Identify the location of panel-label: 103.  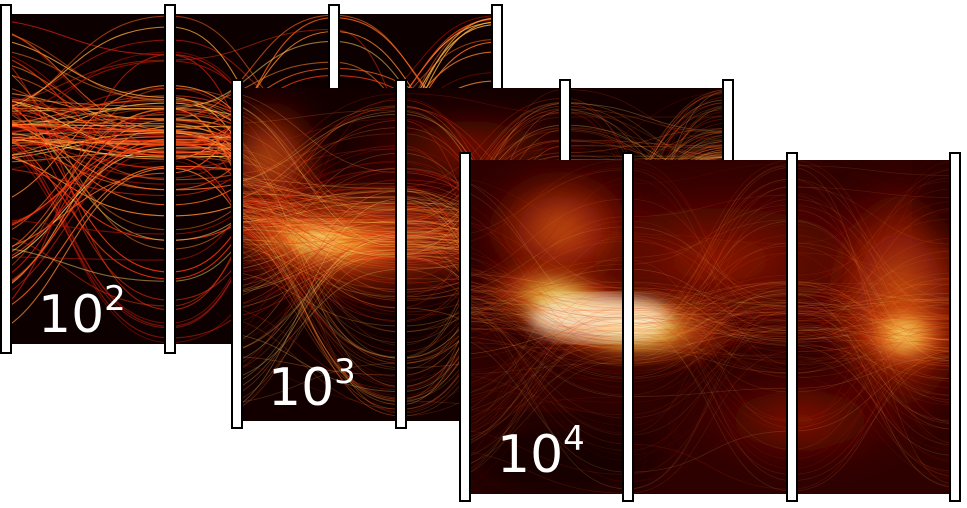
(312, 385).